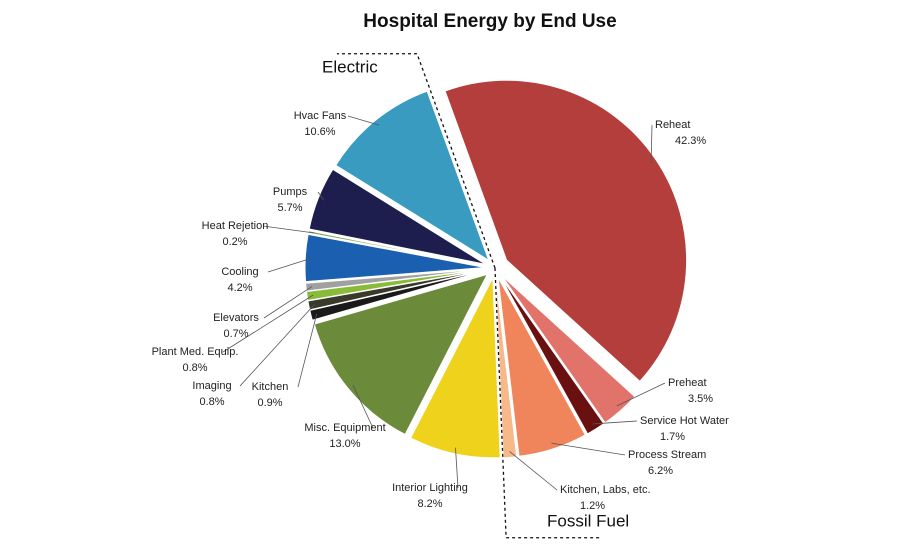  I want to click on slice-label: Imaging, so click(211, 386).